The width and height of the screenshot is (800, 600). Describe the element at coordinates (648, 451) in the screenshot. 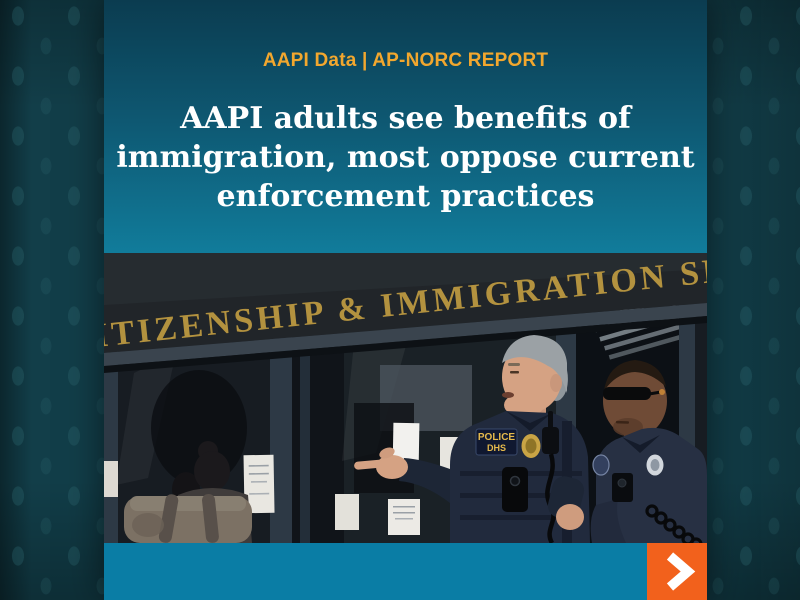

I see `officer-sunglasses` at that location.